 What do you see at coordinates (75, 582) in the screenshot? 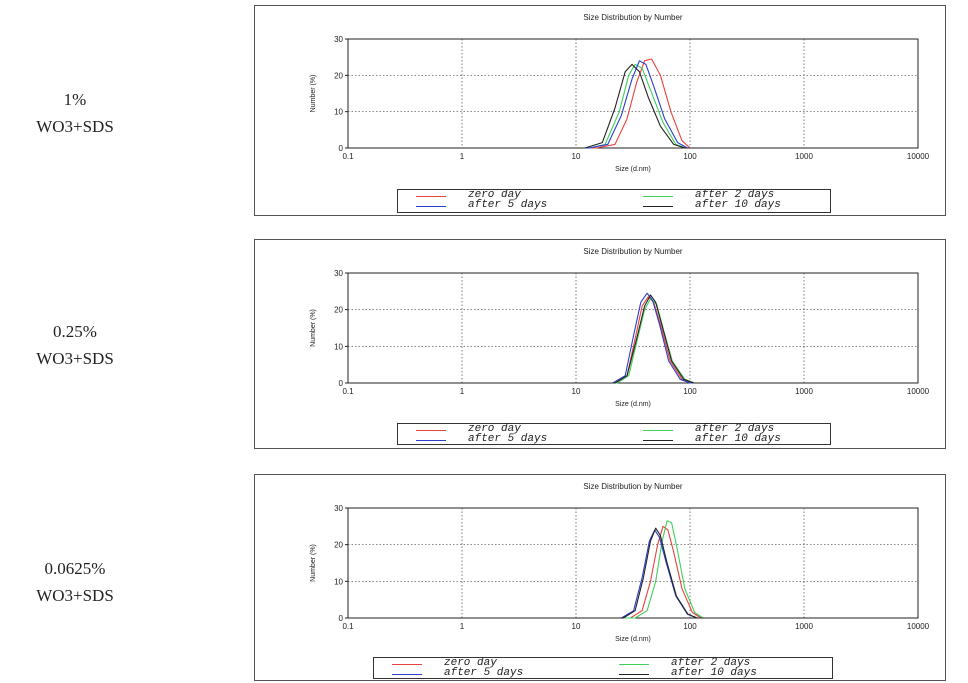
I see `row-label-3: 0.0625% WO3+SDS` at bounding box center [75, 582].